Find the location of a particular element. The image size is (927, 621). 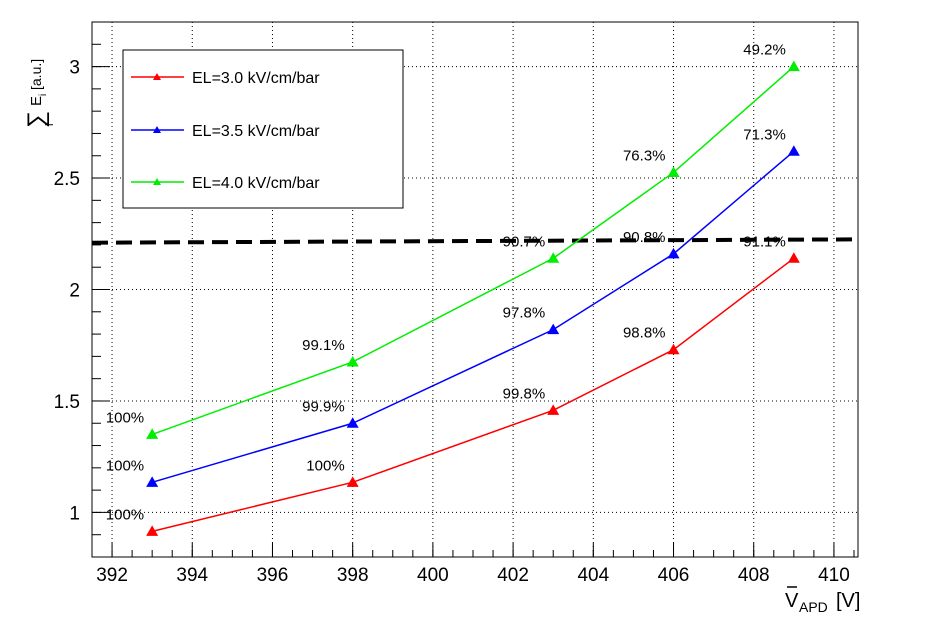

data-label: 99.1% is located at coordinates (323, 345).